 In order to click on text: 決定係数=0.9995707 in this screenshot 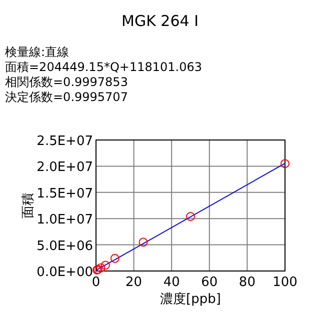, I will do `click(66, 97)`.